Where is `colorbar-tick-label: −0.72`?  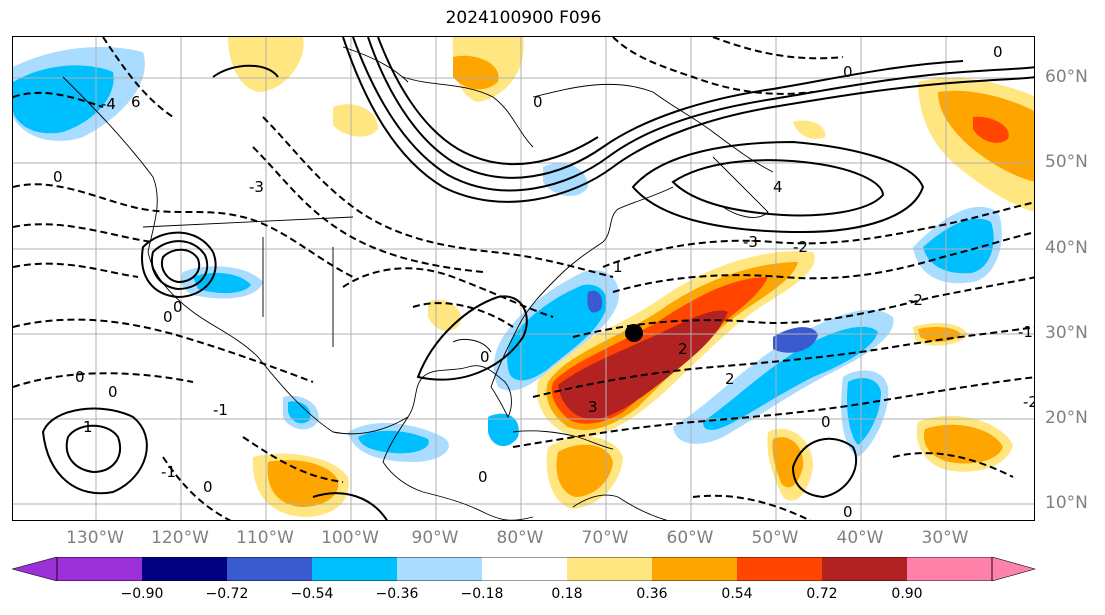 colorbar-tick-label: −0.72 is located at coordinates (227, 594).